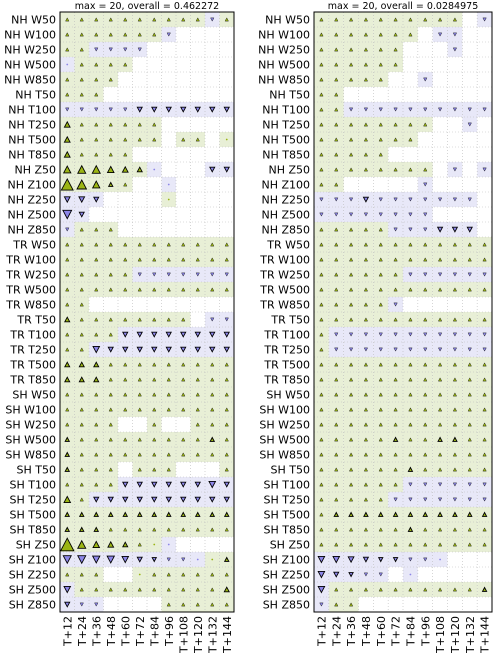 The width and height of the screenshot is (500, 658). Describe the element at coordinates (67, 64) in the screenshot. I see `cell-dot-marker` at that location.